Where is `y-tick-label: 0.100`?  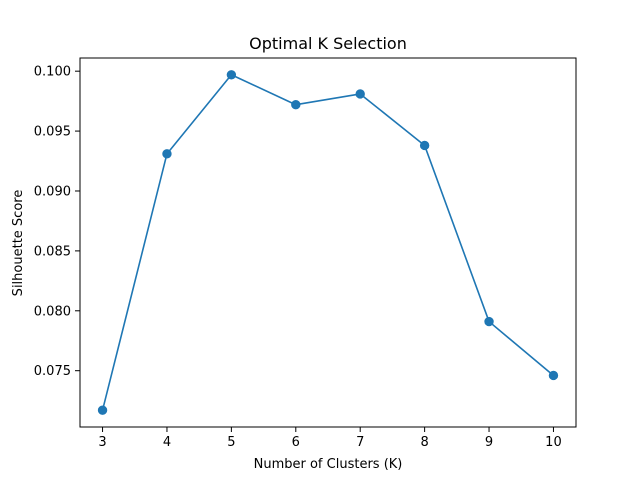
y-tick-label: 0.100 is located at coordinates (52, 72).